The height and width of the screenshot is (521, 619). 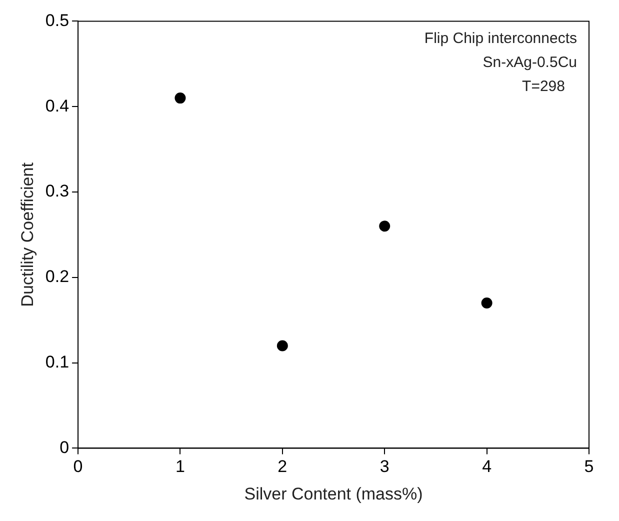 I want to click on x-tick-label: 0, so click(x=78, y=466).